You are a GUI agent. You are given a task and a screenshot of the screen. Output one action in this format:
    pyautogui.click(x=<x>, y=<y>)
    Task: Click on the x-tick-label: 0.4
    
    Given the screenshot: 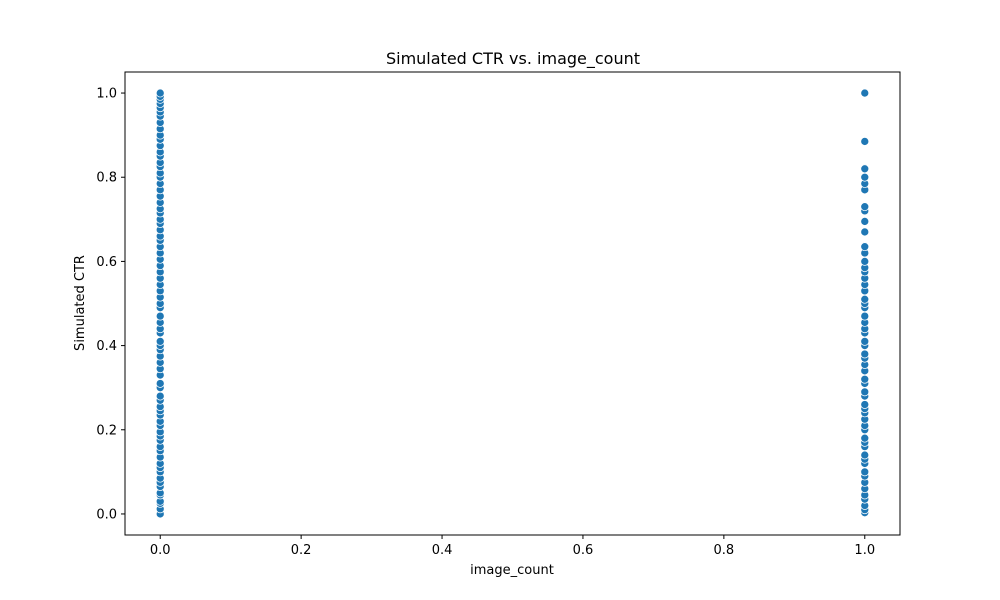 What is the action you would take?
    pyautogui.click(x=442, y=550)
    